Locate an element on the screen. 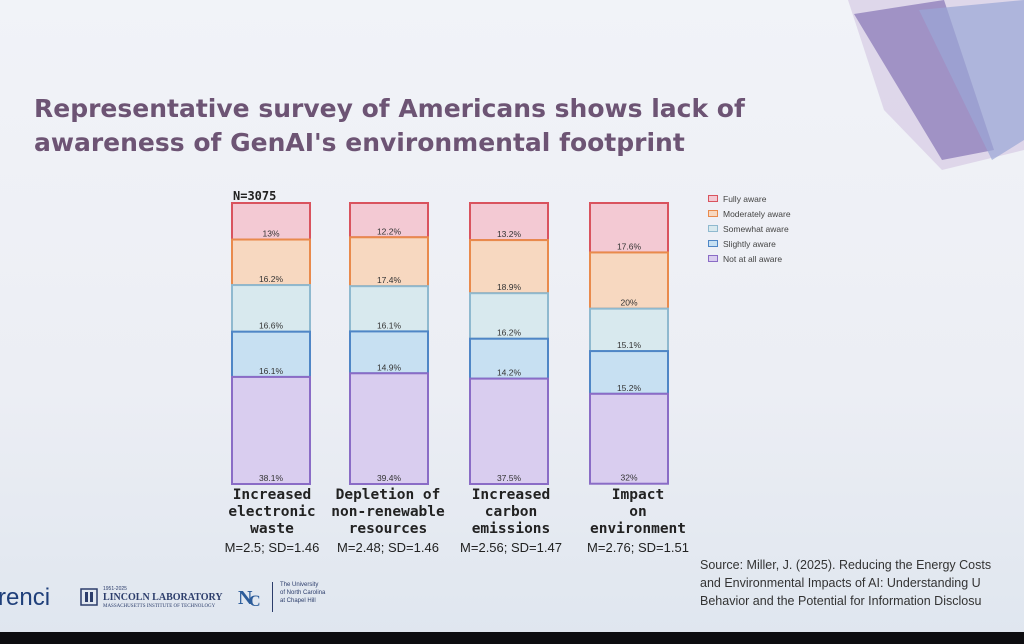 The height and width of the screenshot is (644, 1024). bar-stack-2: 12.2% 17.4% 16.1% 14.9% 39.4% is located at coordinates (389, 344).